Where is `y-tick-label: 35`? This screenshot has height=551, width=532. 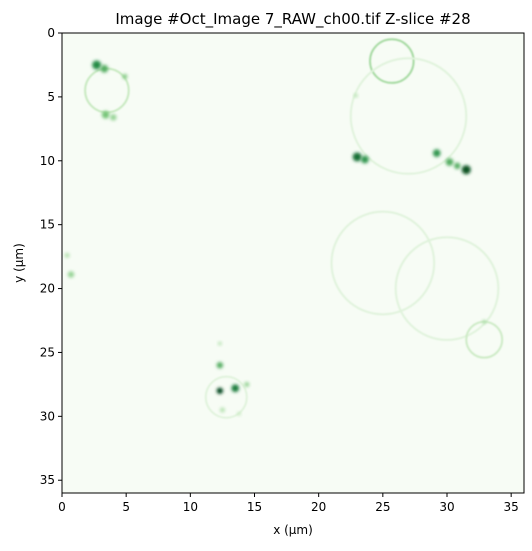 y-tick-label: 35 is located at coordinates (47, 480).